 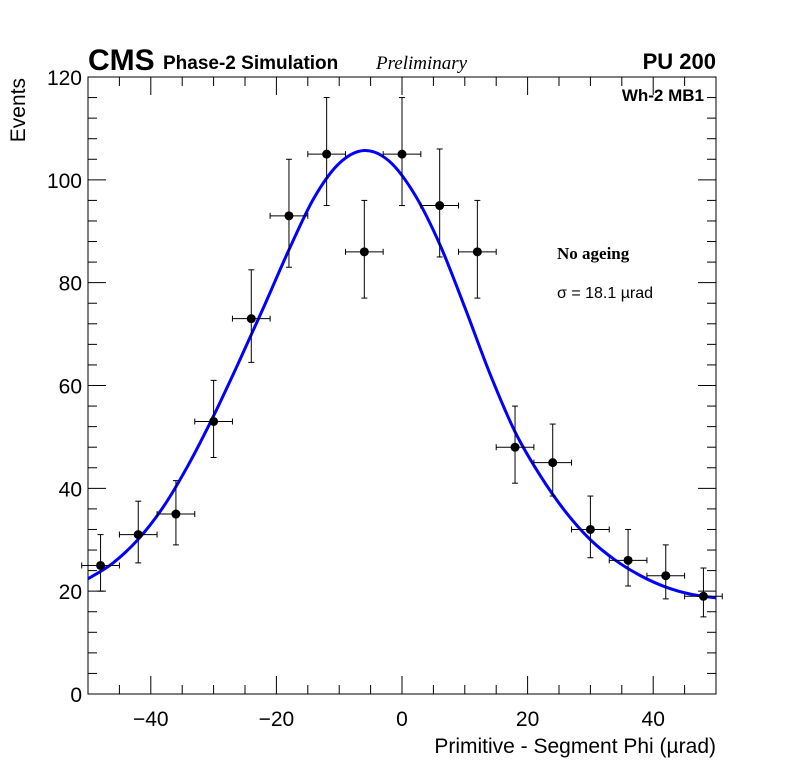 I want to click on x-tick-label: 40, so click(x=653, y=719).